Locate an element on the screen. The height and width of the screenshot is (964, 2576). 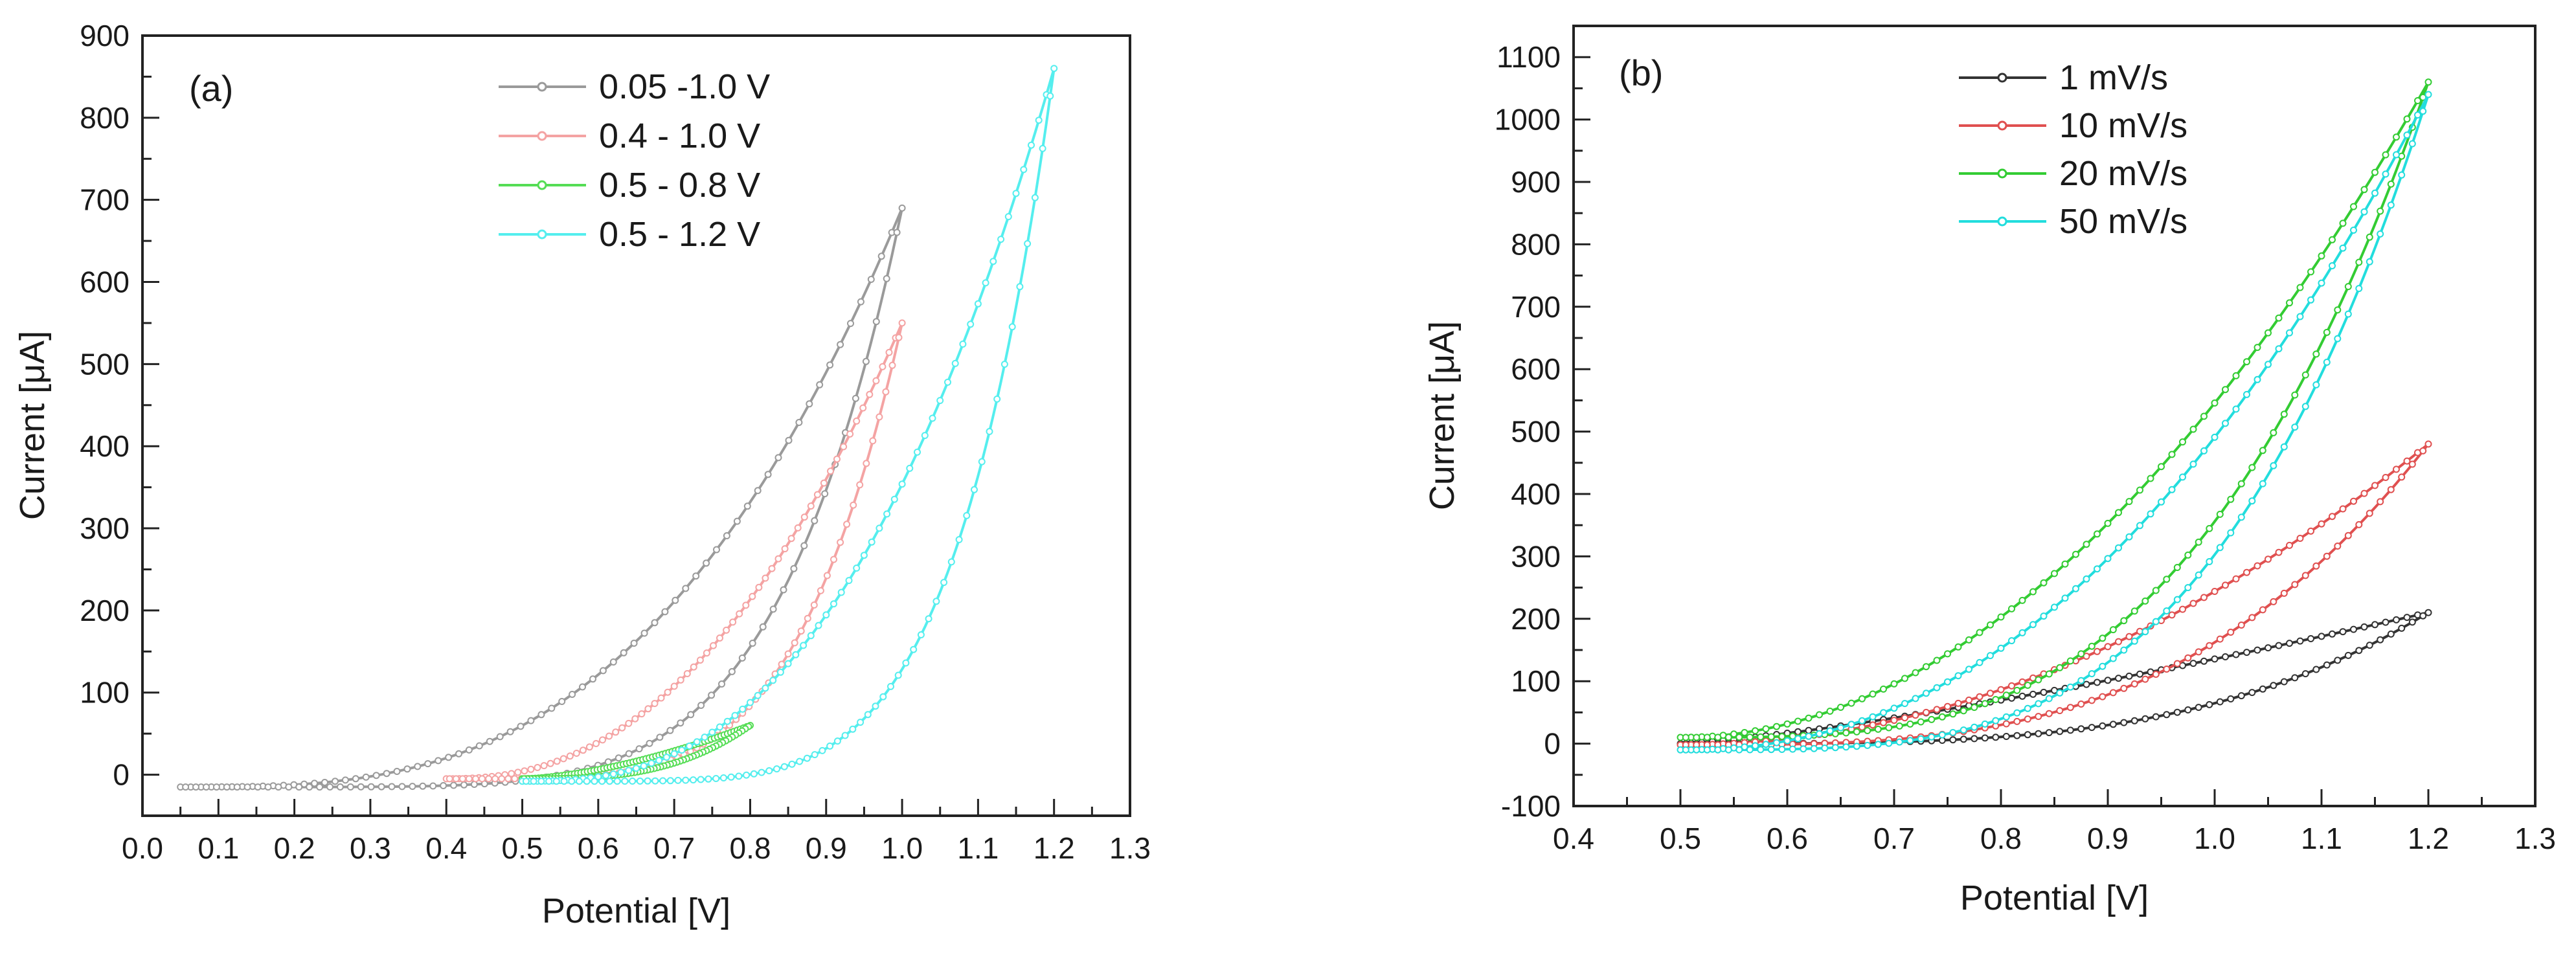
panel-a-y-tick-label-5: 500 is located at coordinates (105, 364).